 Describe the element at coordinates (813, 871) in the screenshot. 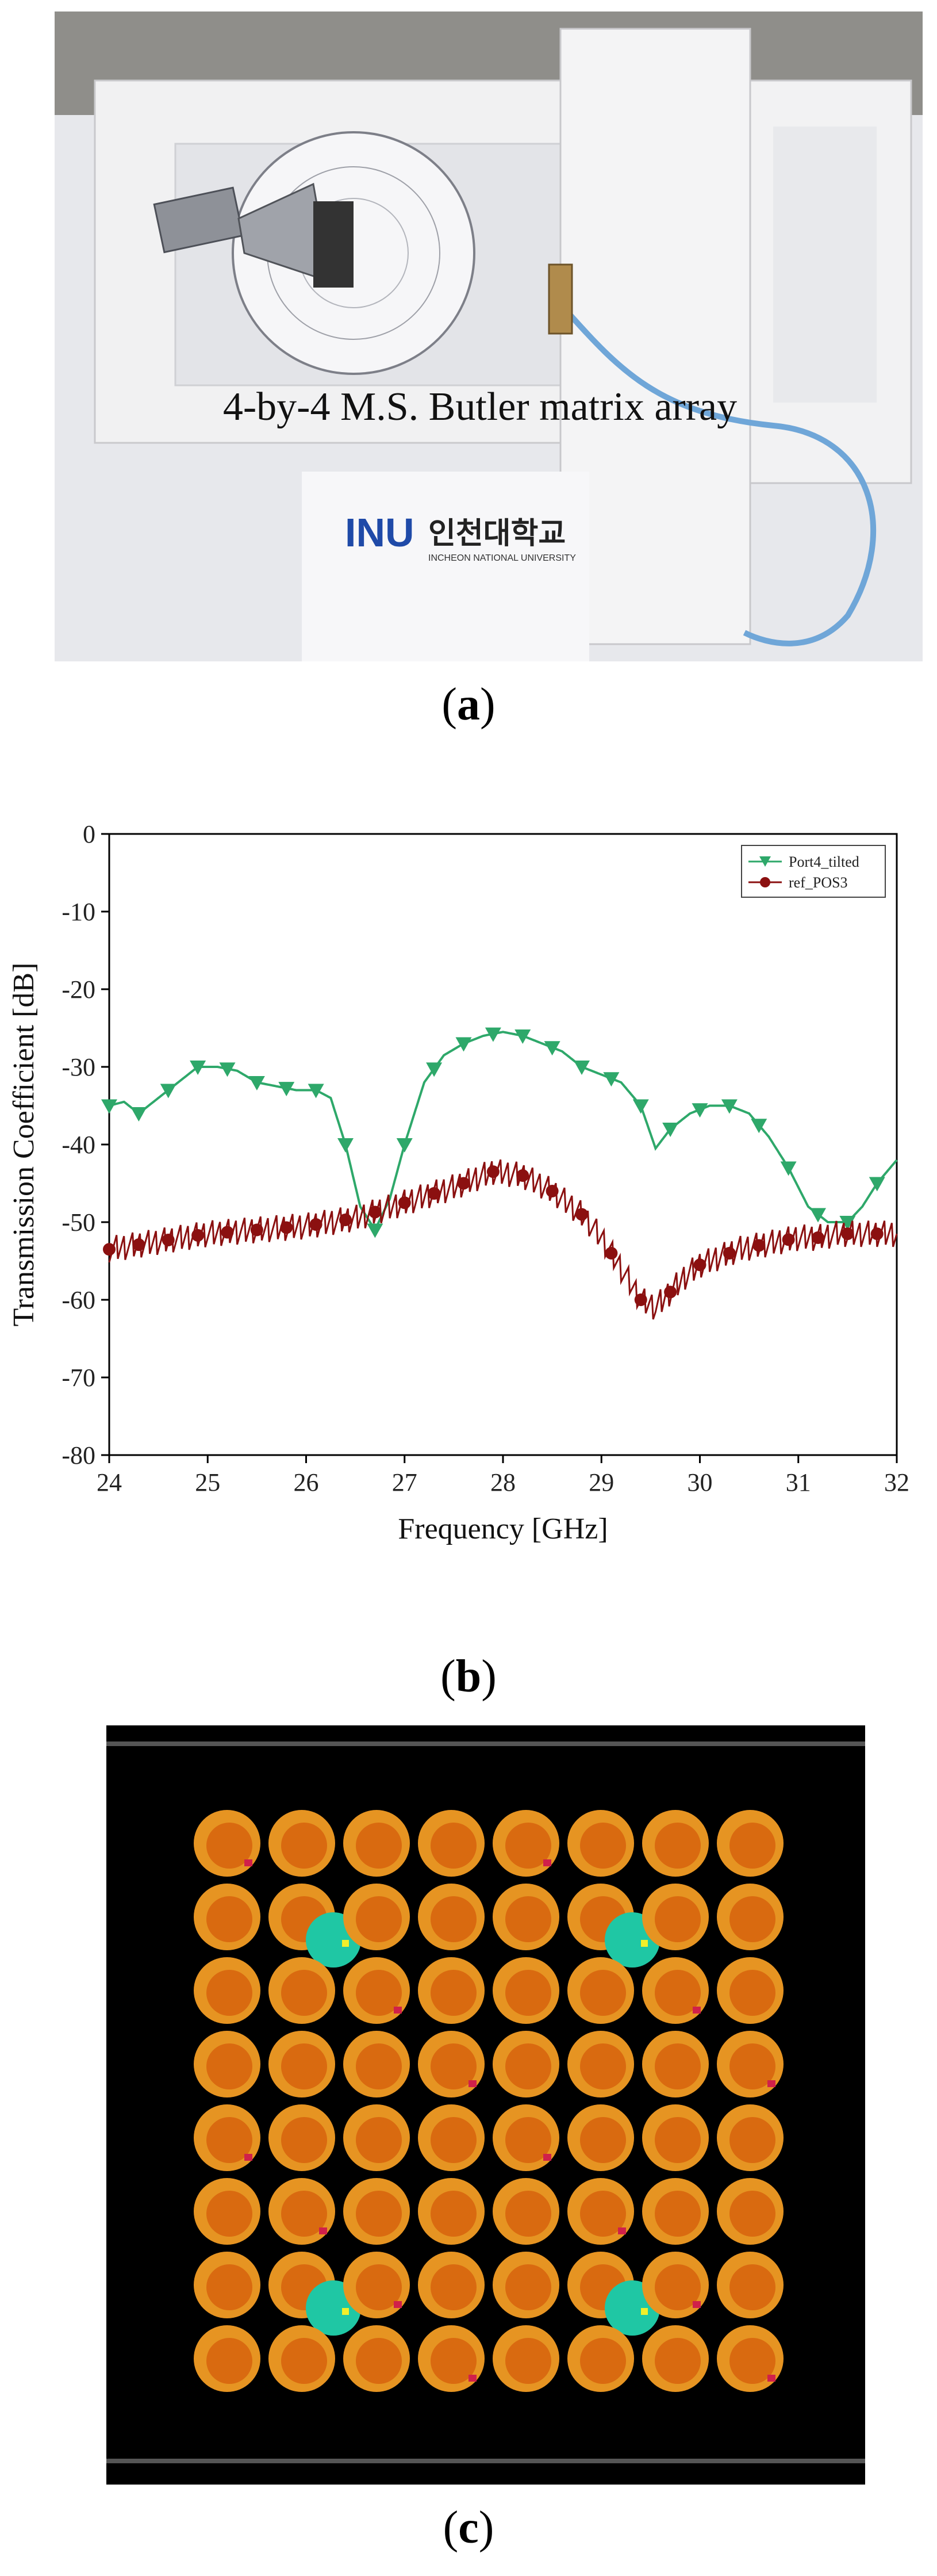

I see `chart-legend: Port4_tilted ref_POS3` at that location.